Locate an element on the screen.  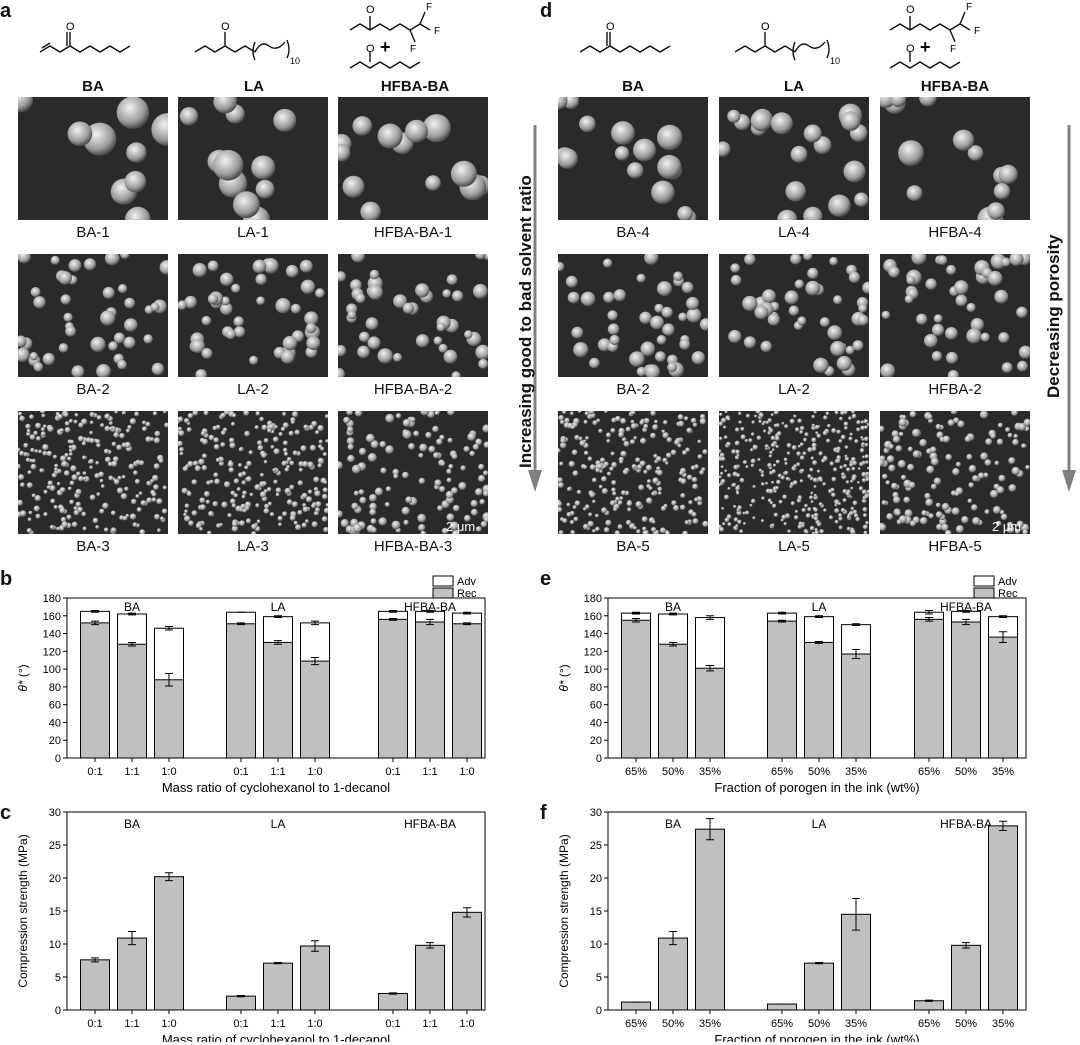
y-tick-label: 120 is located at coordinates (593, 652).